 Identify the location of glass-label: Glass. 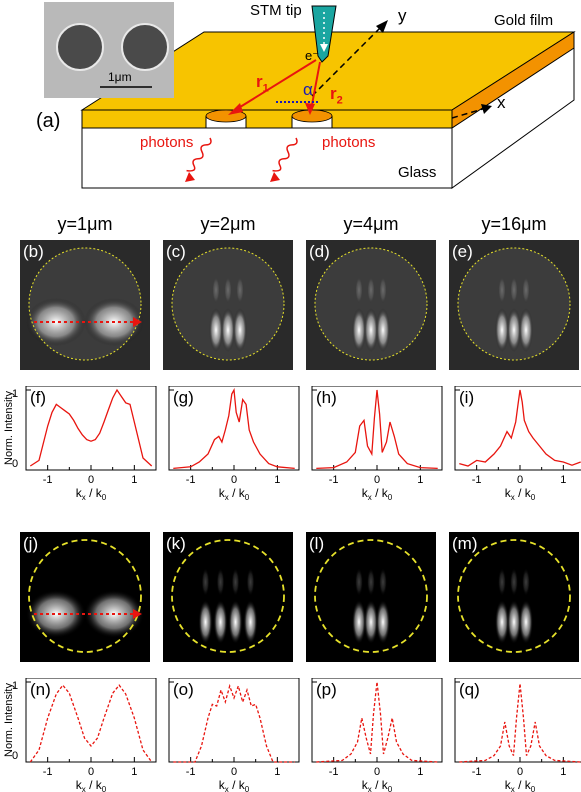
(417, 172).